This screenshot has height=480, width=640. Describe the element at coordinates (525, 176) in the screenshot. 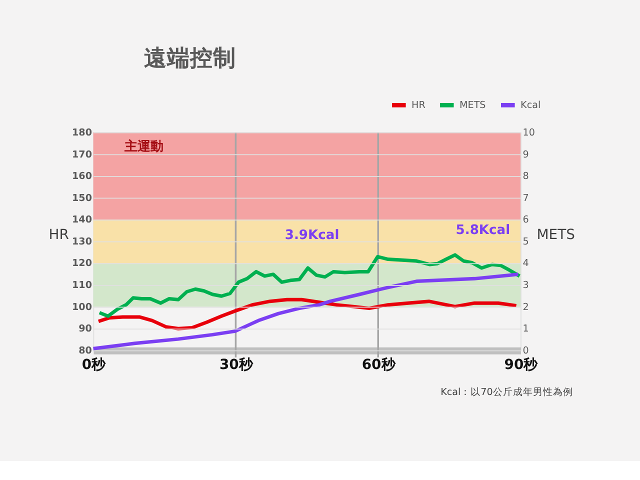

I see `y2-tick-label: 8` at that location.